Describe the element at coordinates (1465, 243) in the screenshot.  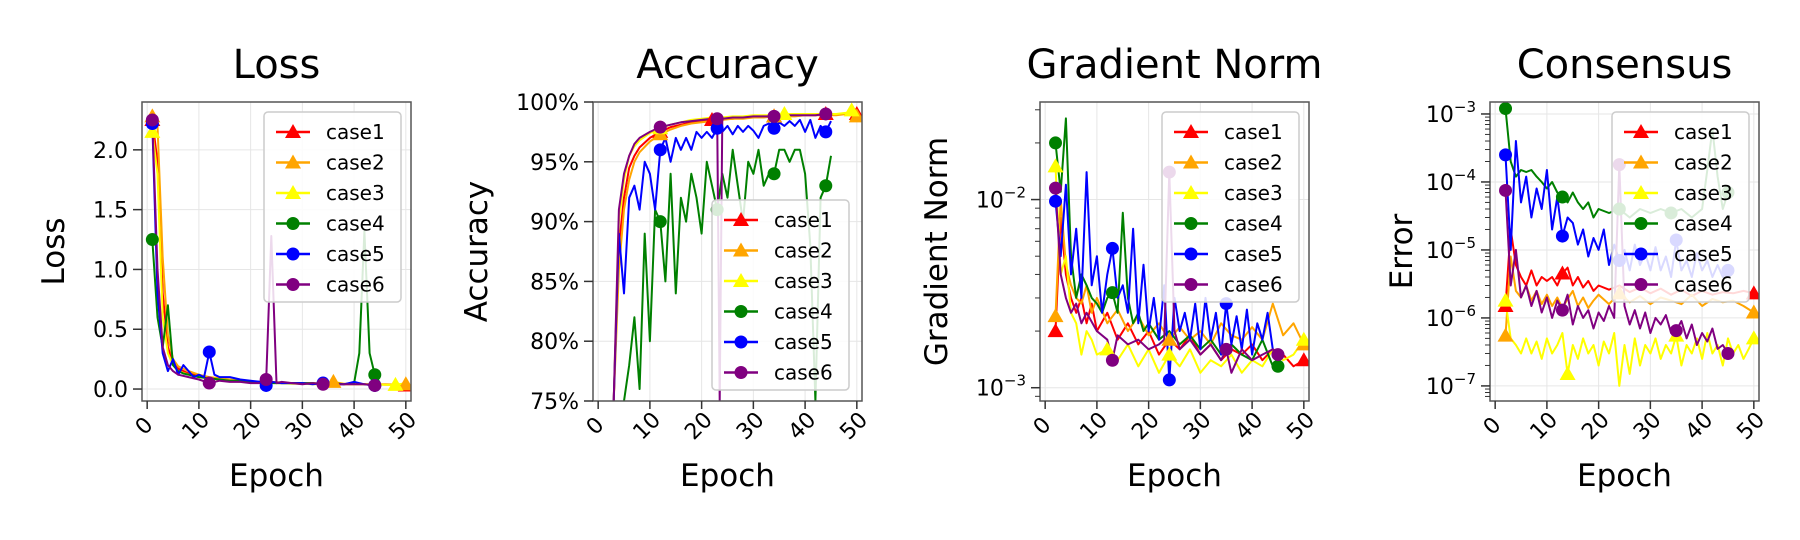
I see `y-tick-exponent: −5` at that location.